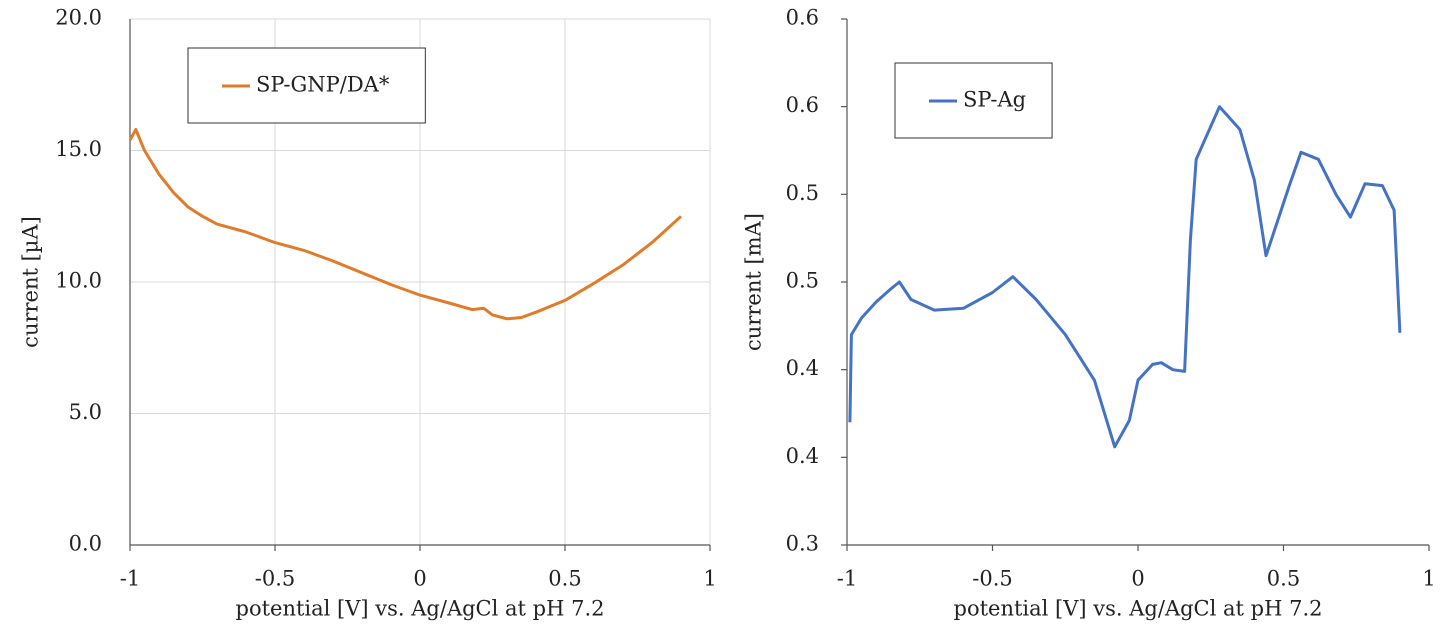  What do you see at coordinates (323, 85) in the screenshot?
I see `legend-label: SP-GNP/DA*` at bounding box center [323, 85].